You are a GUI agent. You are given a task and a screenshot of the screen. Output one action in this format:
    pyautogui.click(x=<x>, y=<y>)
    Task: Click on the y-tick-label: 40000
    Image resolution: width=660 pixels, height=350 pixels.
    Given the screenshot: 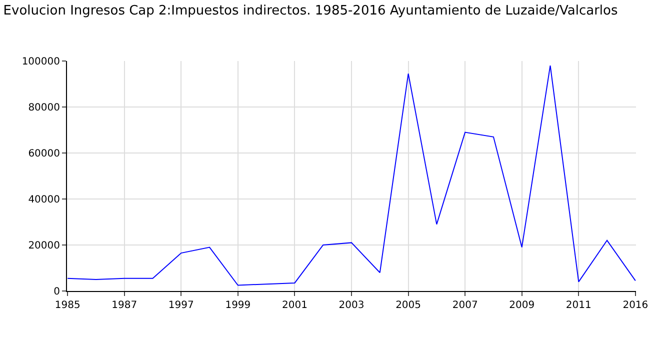 What is the action you would take?
    pyautogui.click(x=44, y=200)
    